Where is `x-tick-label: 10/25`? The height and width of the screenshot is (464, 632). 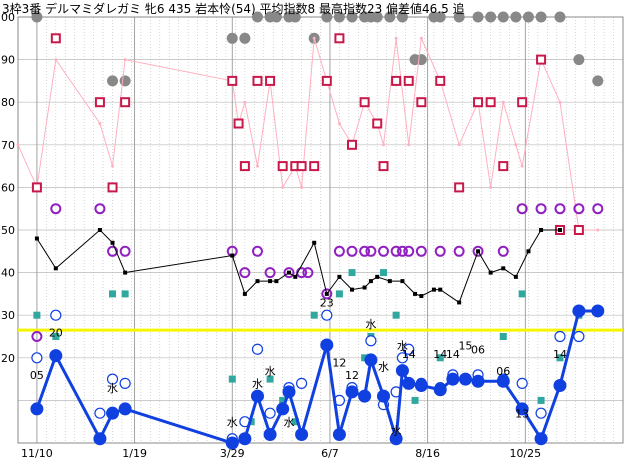 x-tick-label: 10/25 is located at coordinates (525, 453).